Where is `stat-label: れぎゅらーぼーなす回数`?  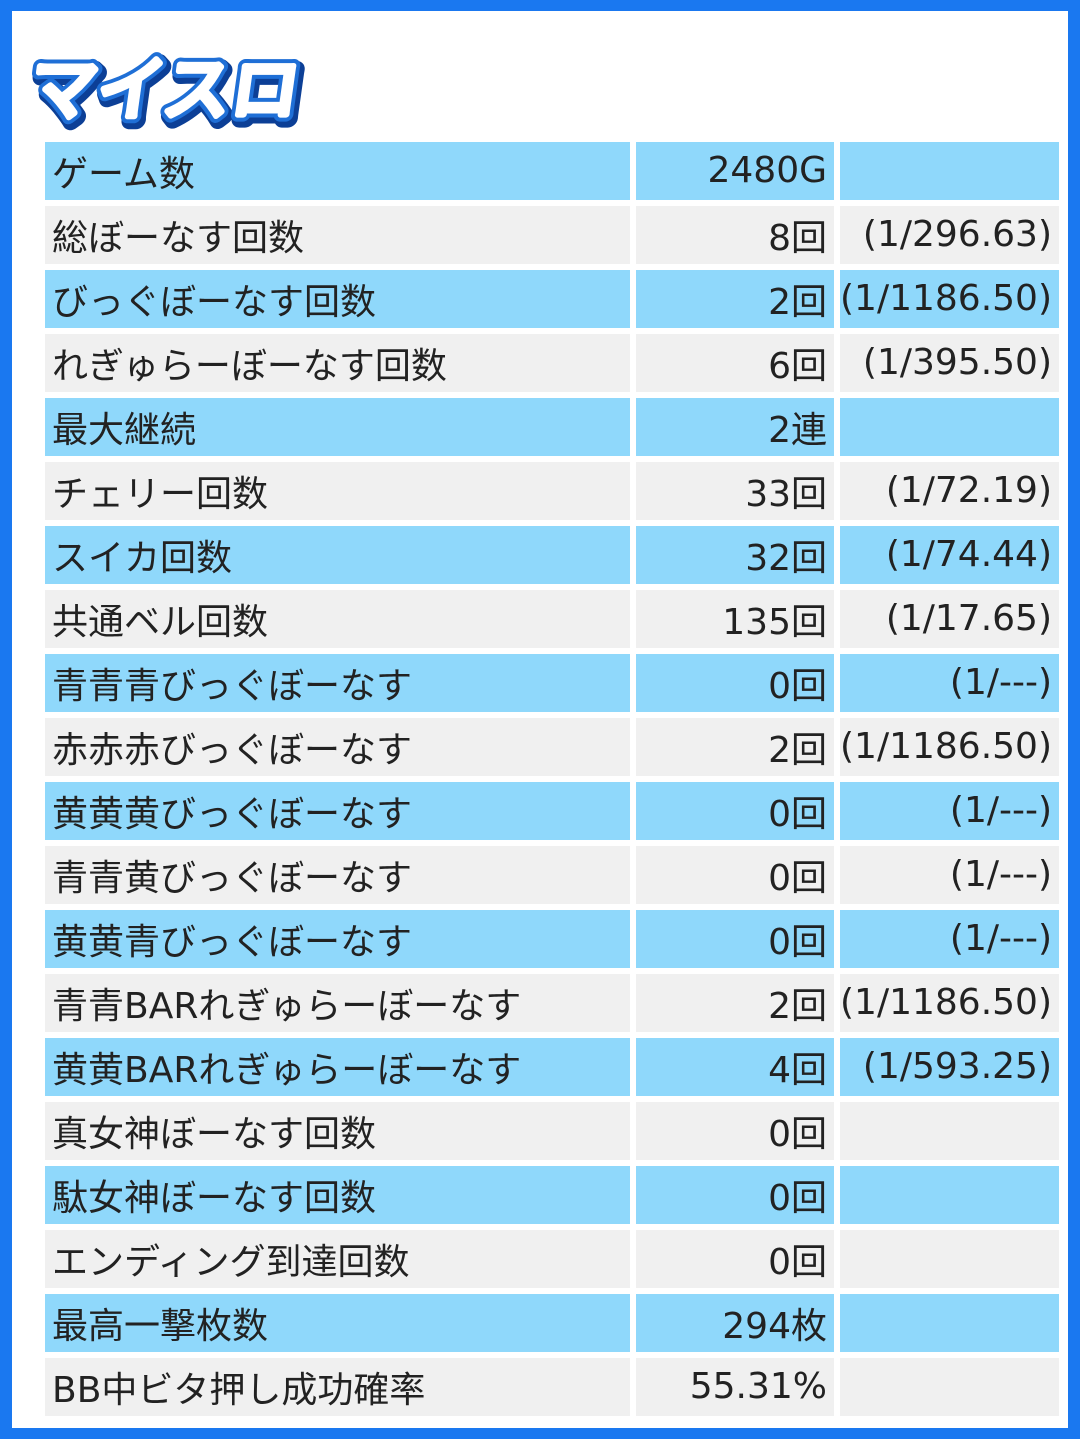
stat-label: れぎゅらーぼーなす回数 is located at coordinates (337, 362).